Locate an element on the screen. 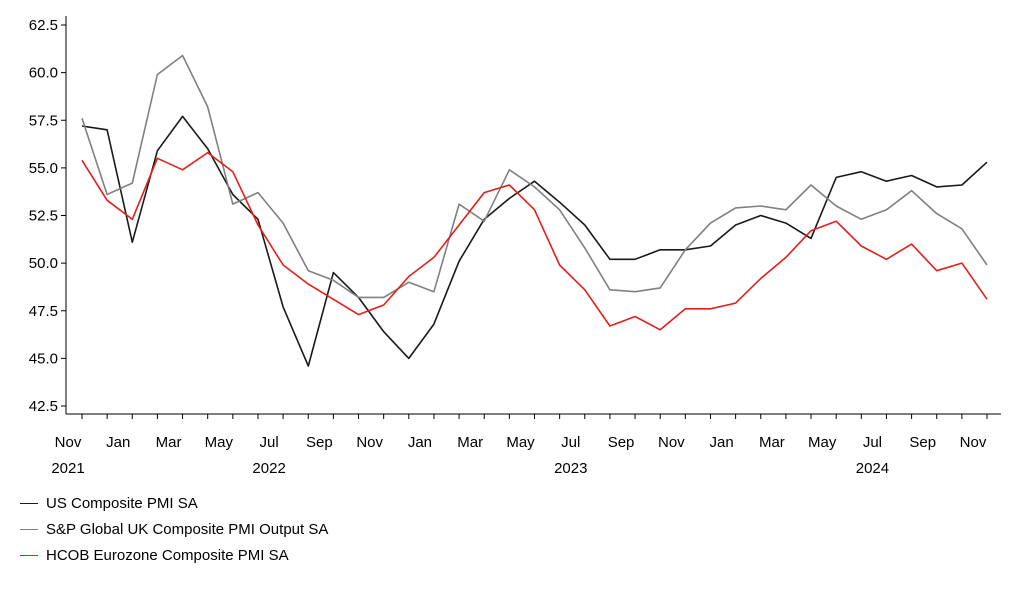 The image size is (1022, 597). y-tick-label: 57.5 is located at coordinates (43, 120).